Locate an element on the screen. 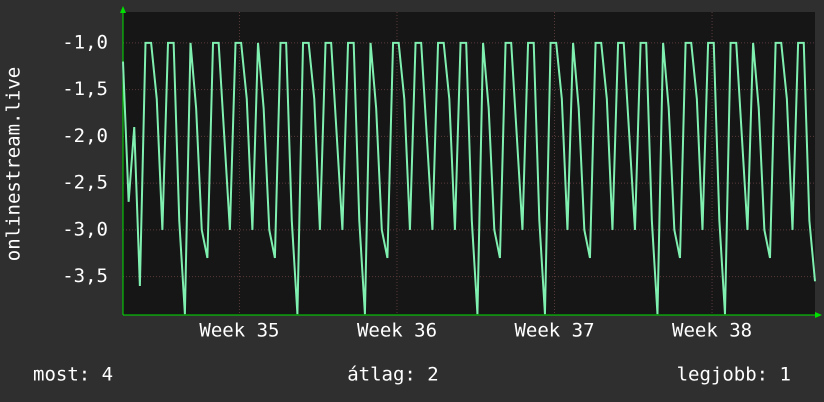 The height and width of the screenshot is (402, 824). y-tick-label: -2,5 is located at coordinates (85, 183).